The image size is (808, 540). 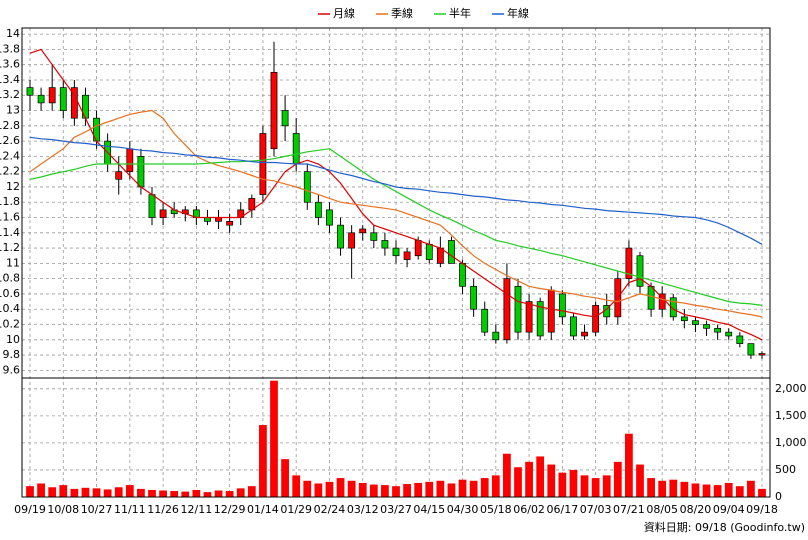 I want to click on y-tick-label: 14, so click(x=13, y=33).